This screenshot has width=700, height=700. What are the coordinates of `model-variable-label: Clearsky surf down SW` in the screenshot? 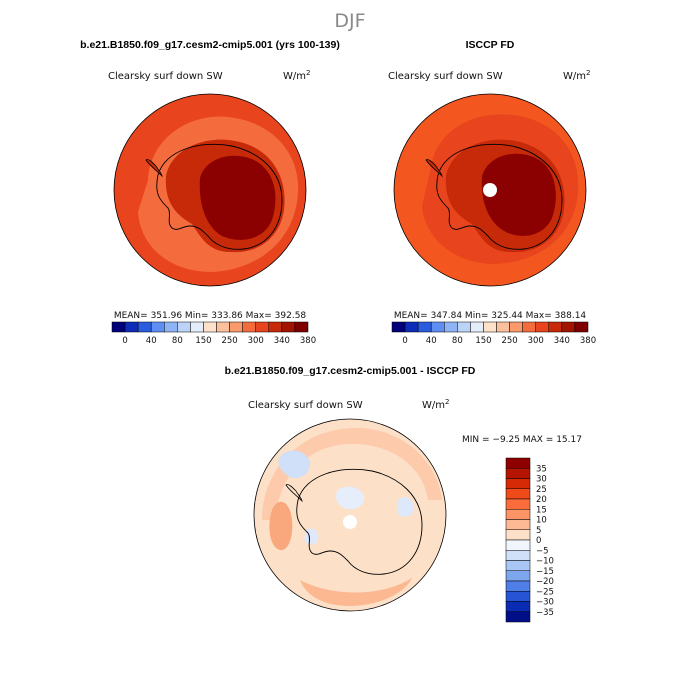 It's located at (165, 76).